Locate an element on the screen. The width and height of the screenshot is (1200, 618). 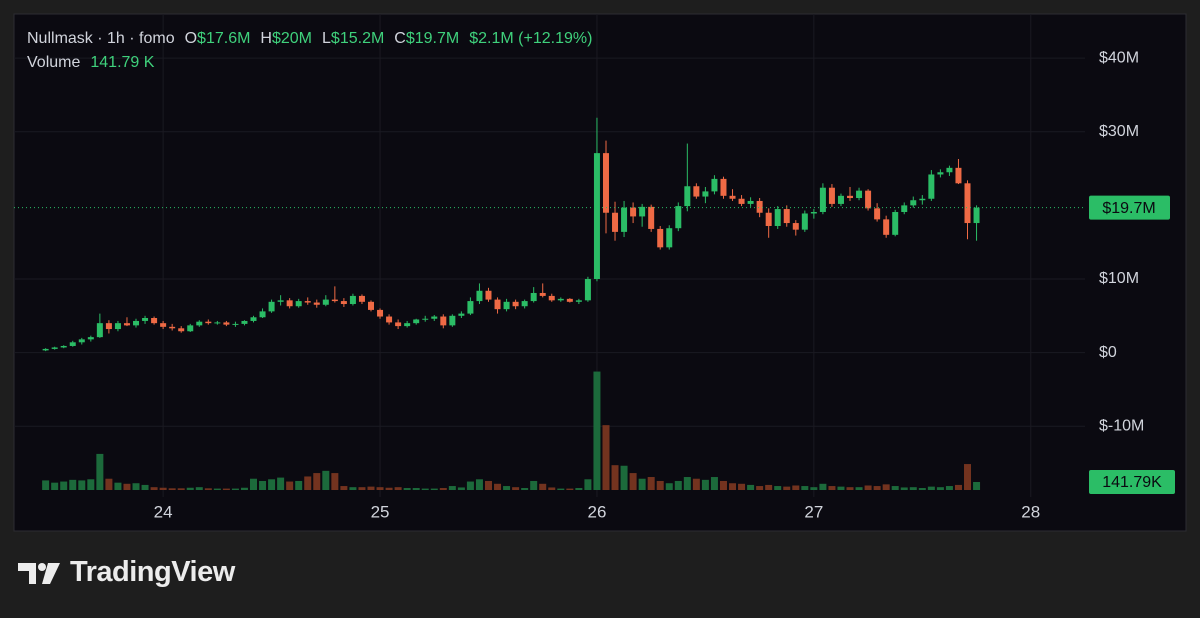
ohlc-value: $20M is located at coordinates (292, 38).